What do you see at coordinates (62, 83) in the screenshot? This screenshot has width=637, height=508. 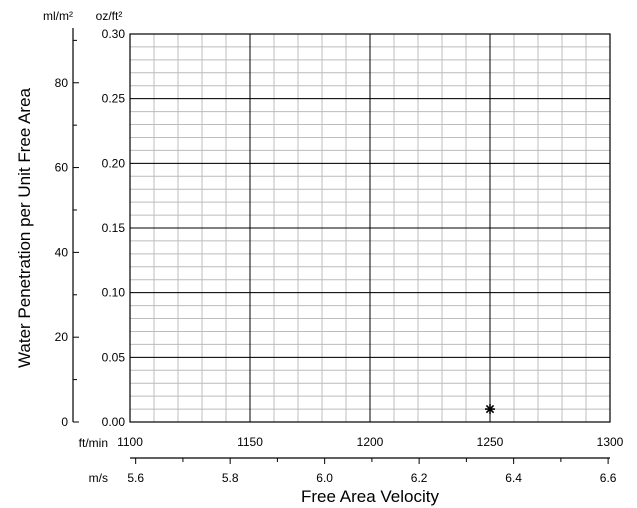 I see `y-secondary-tick-label: 80` at bounding box center [62, 83].